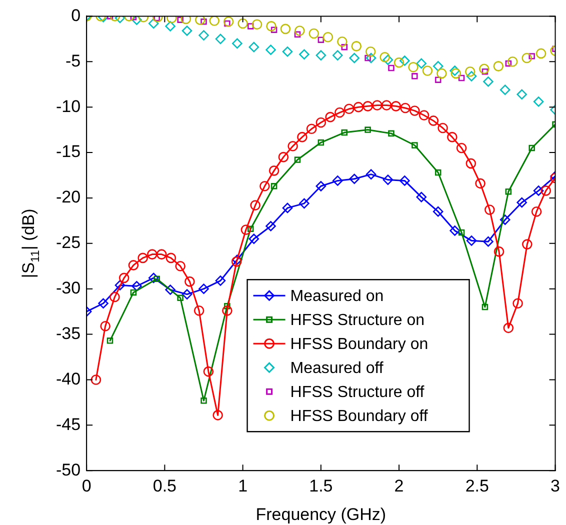 The width and height of the screenshot is (566, 525). Describe the element at coordinates (68, 152) in the screenshot. I see `y-tick-label: -15` at that location.